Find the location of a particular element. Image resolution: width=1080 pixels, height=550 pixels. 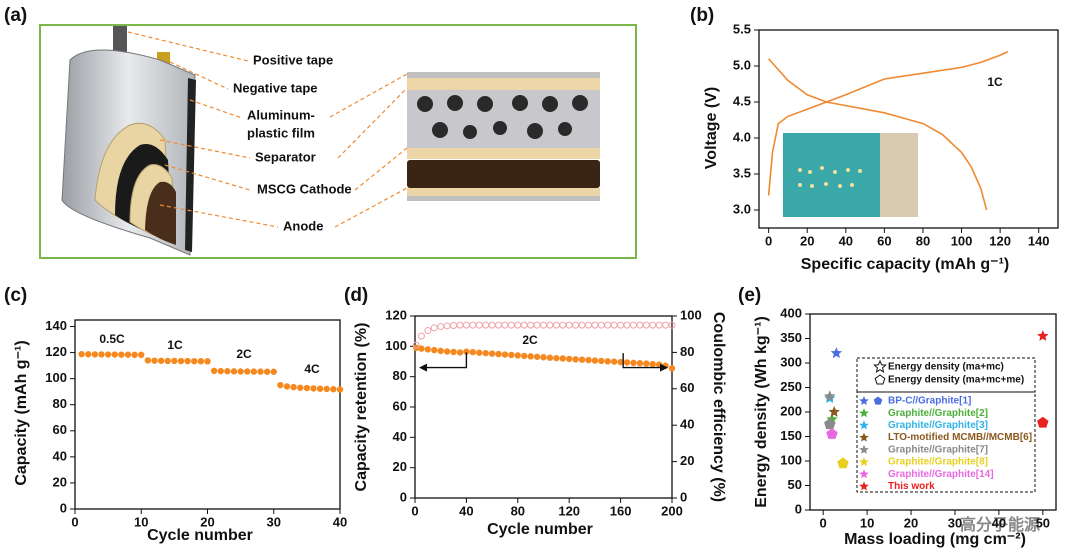

y2-tick-label: 0 is located at coordinates (683, 496).